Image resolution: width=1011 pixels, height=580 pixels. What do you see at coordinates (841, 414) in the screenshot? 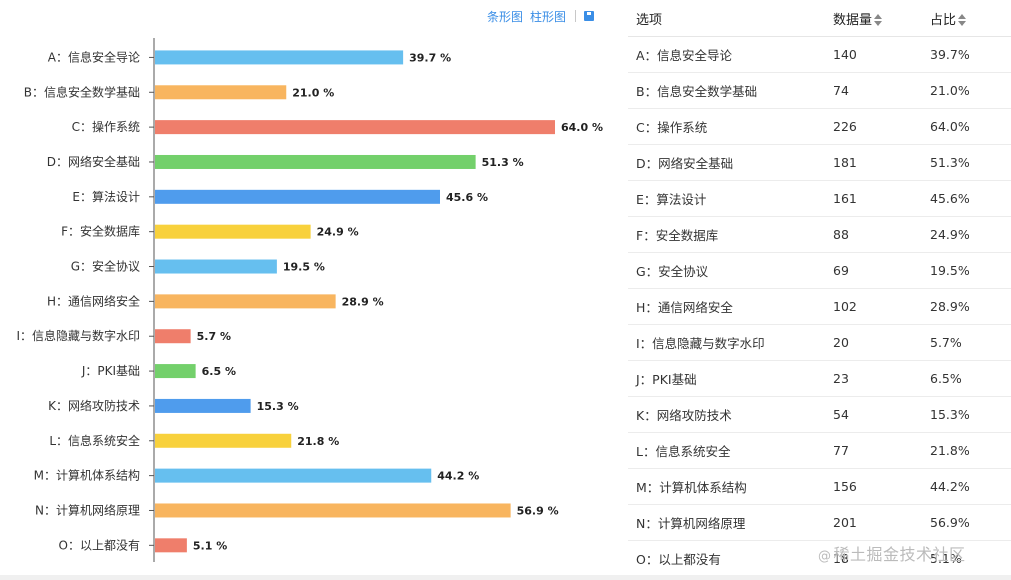
I see `cell-count: 54` at bounding box center [841, 414].